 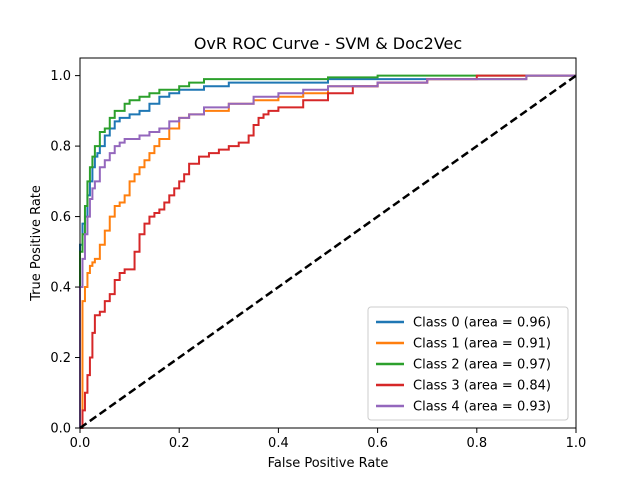 What do you see at coordinates (60, 76) in the screenshot?
I see `y-tick-label: 1.0` at bounding box center [60, 76].